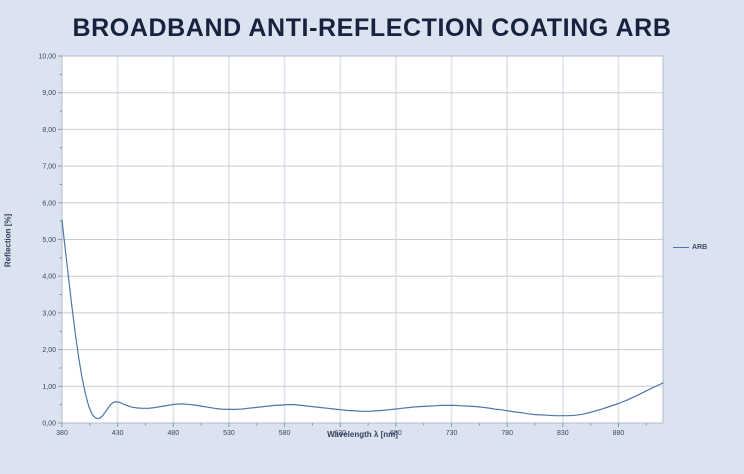 This screenshot has width=744, height=474. I want to click on y-tick-label: 7,00, so click(49, 167).